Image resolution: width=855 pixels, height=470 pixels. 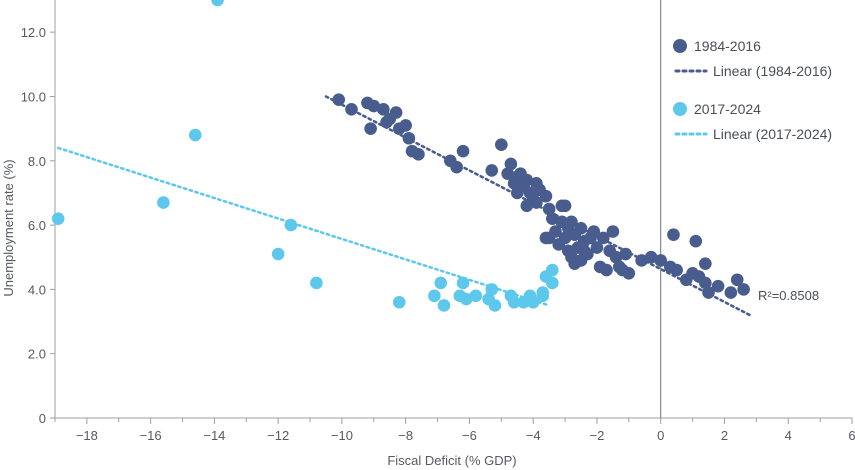 What do you see at coordinates (772, 134) in the screenshot?
I see `legend-label-trend-2: Linear (2017-2024)` at bounding box center [772, 134].